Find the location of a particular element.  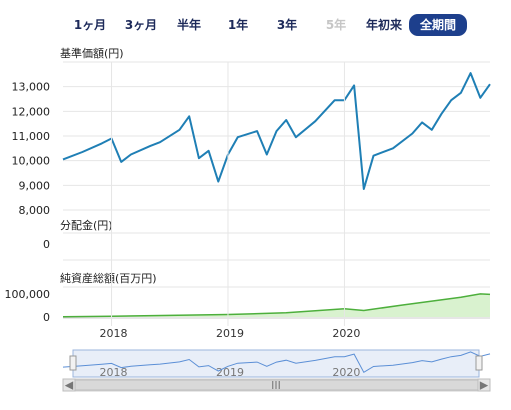

assets-y-axis: 0 100,000 is located at coordinates (28, 306).